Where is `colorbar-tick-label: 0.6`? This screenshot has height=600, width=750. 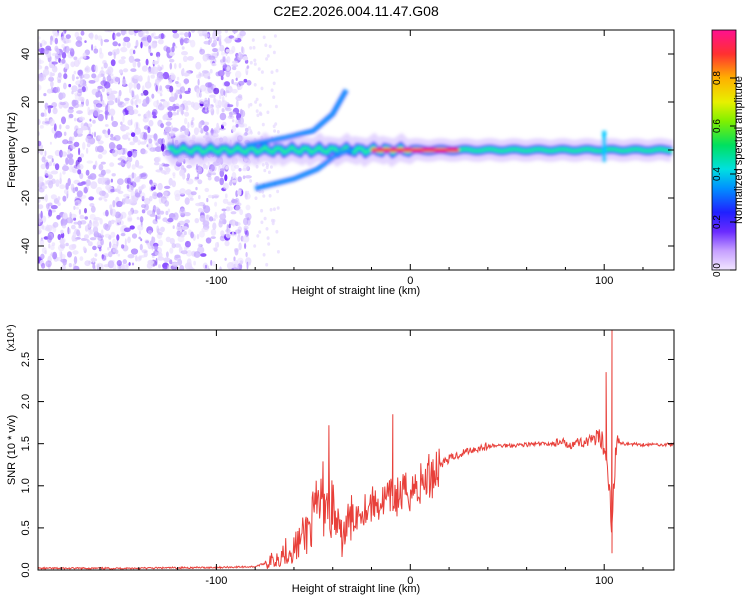
colorbar-tick-label: 0.6 is located at coordinates (717, 126).